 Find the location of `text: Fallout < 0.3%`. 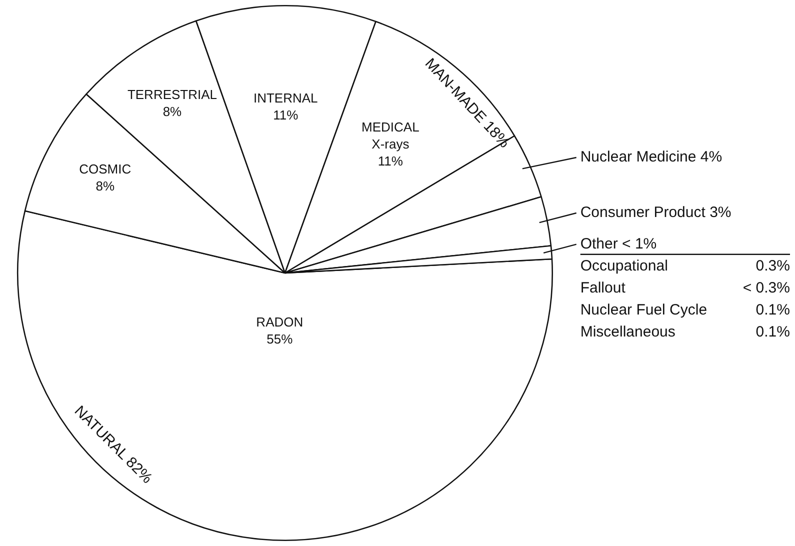

text: Fallout < 0.3% is located at coordinates (685, 287).